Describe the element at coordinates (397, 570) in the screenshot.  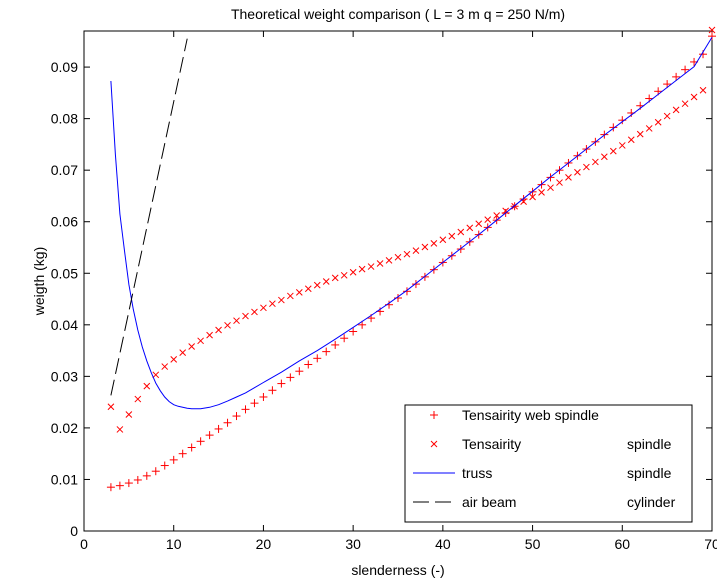
I see `x-axis-label: slenderness (-)` at that location.